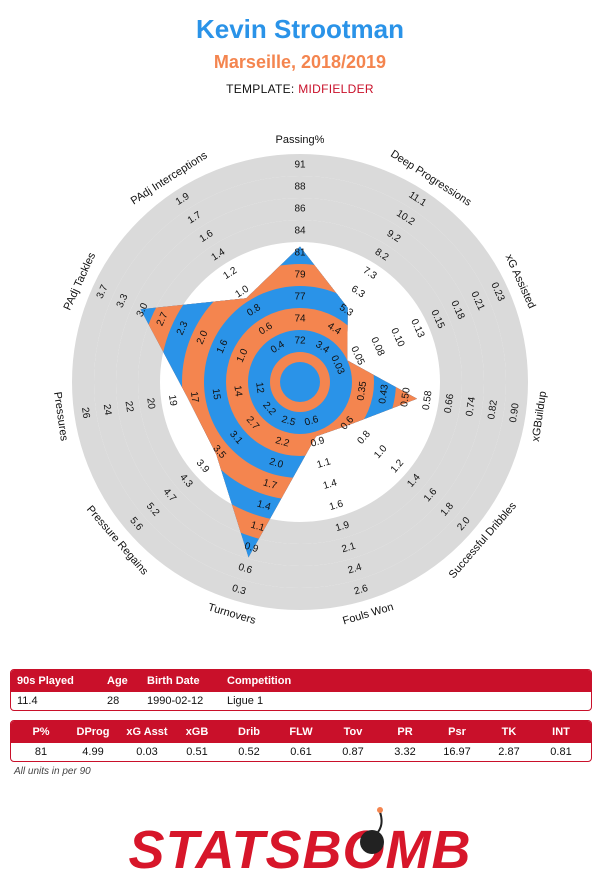  Describe the element at coordinates (223, 347) in the screenshot. I see `axis-tick-label: 1.6` at that location.